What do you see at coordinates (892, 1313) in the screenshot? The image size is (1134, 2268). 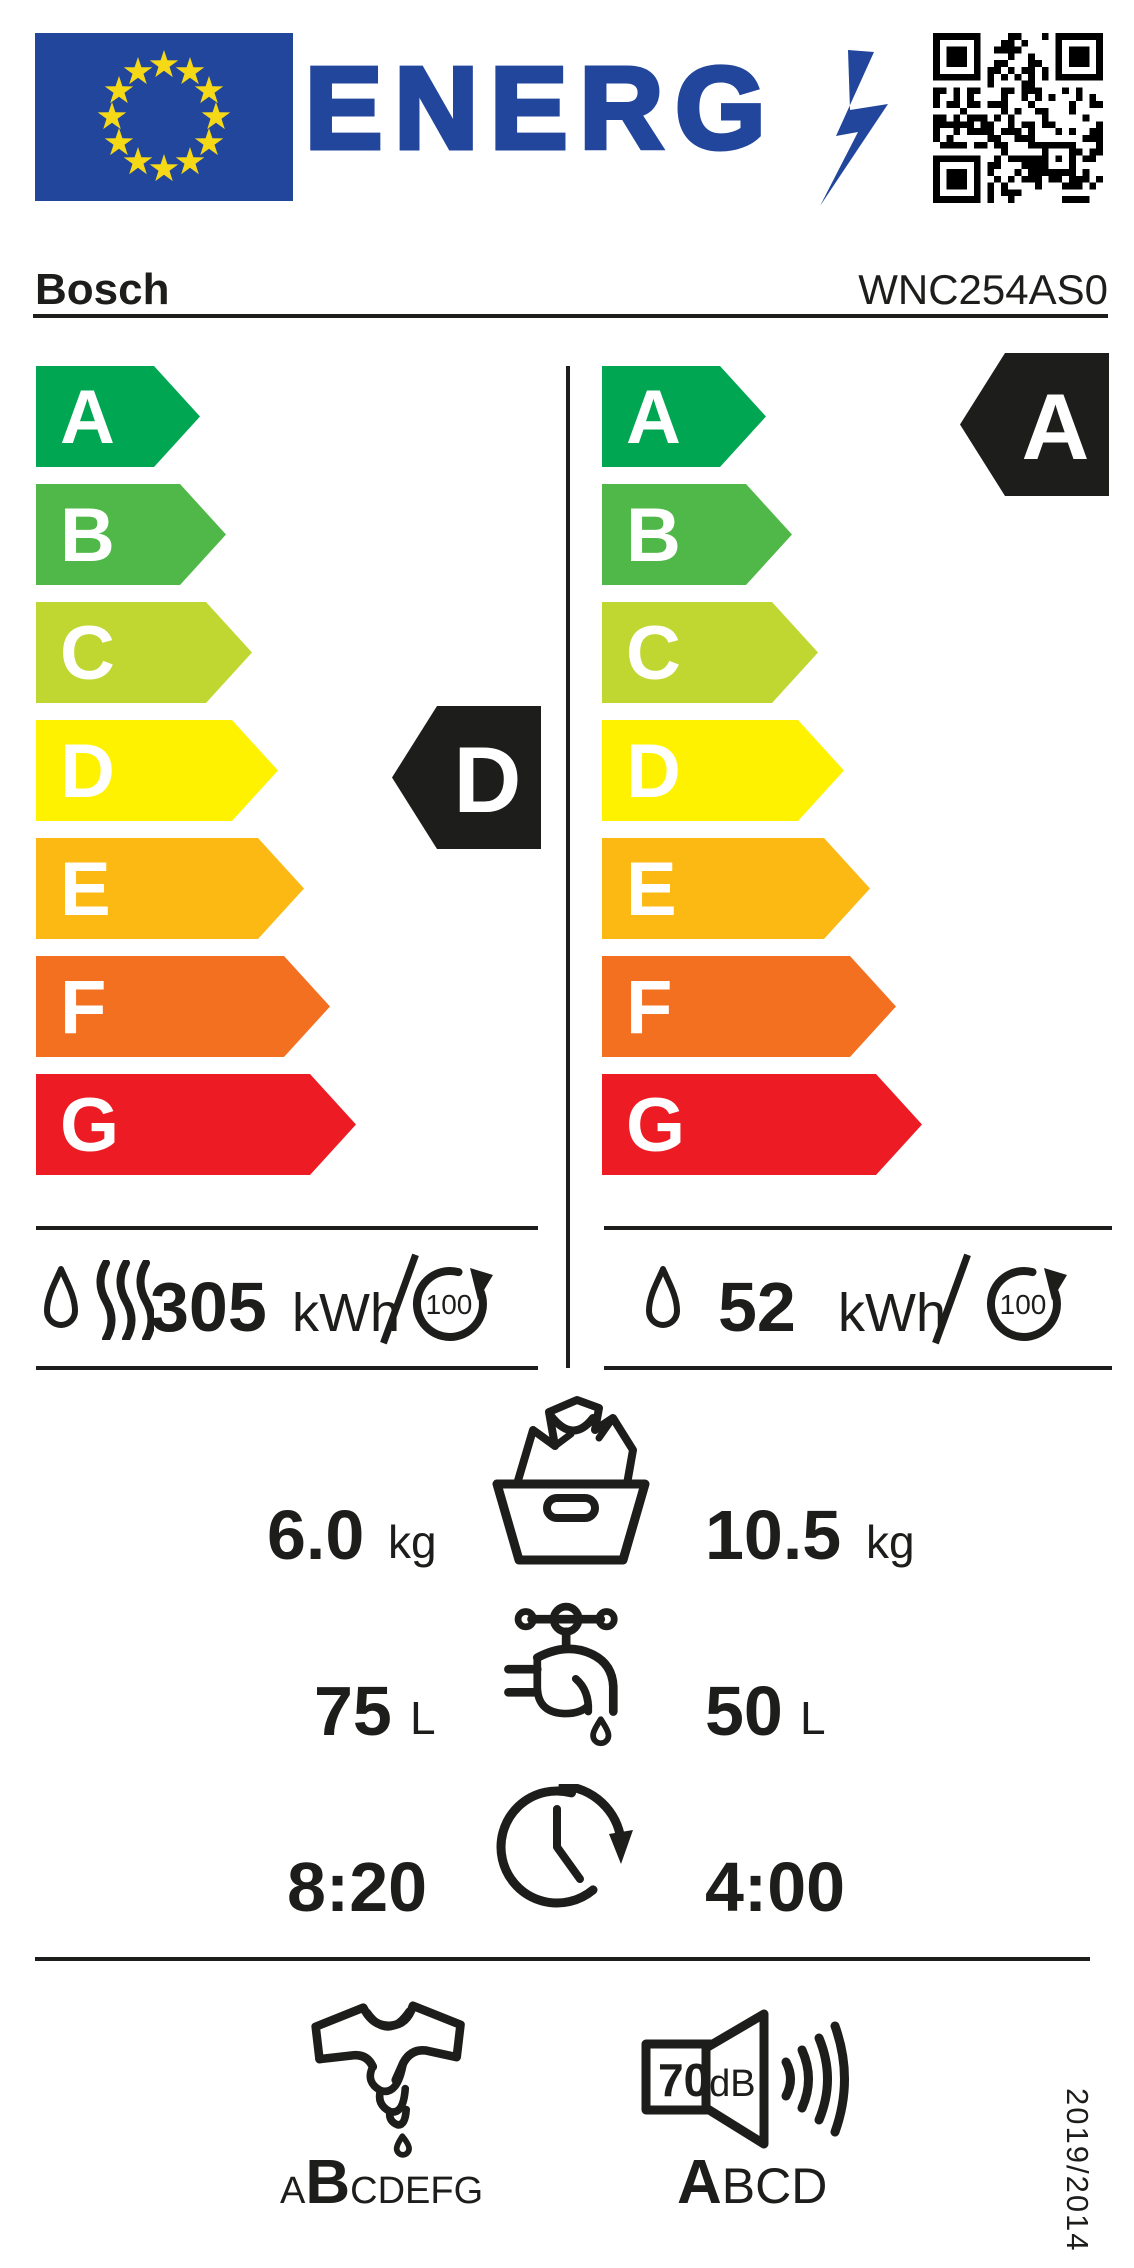 I see `right-energy-unit: kWh` at bounding box center [892, 1313].